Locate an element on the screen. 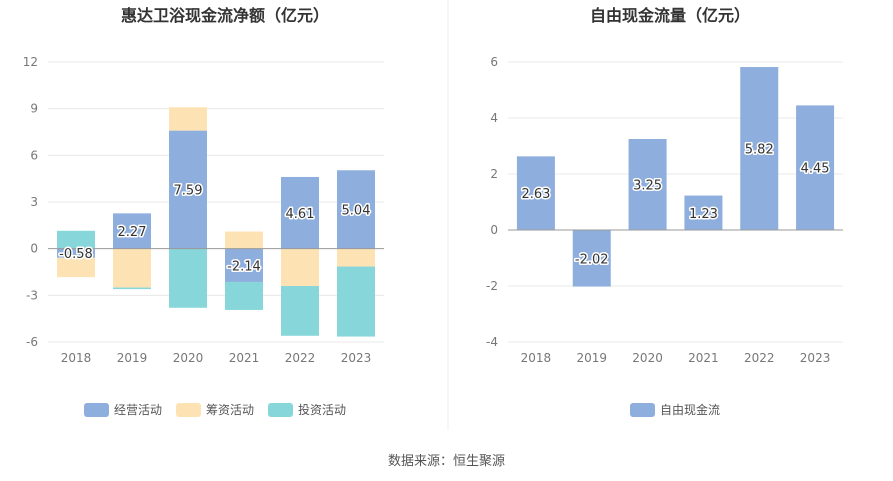  y-tick-label: -2 is located at coordinates (492, 286).